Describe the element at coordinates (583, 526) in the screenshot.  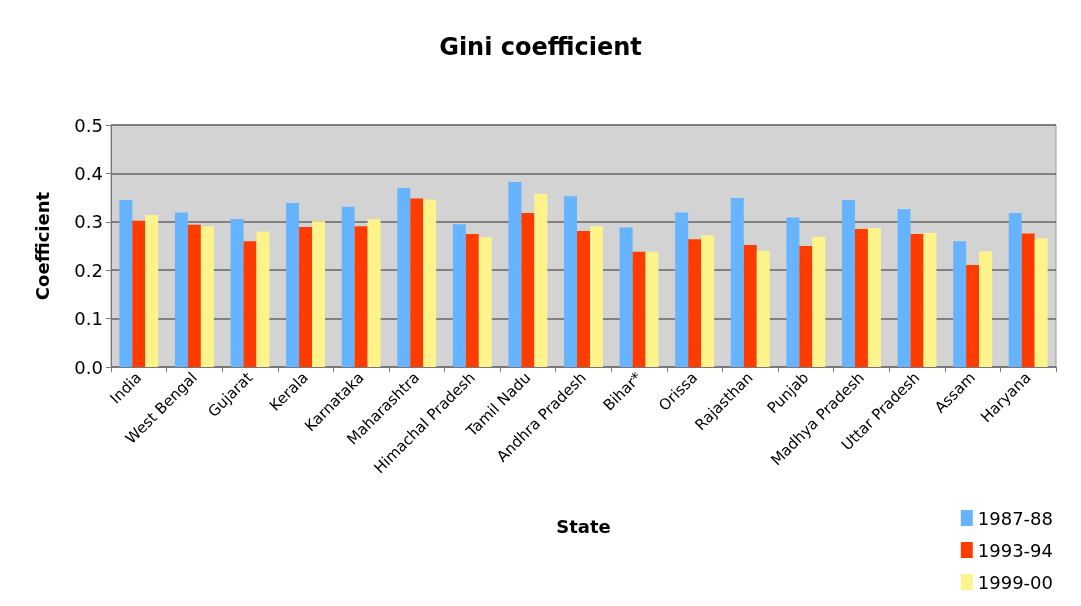
I see `x-axis-title: State` at that location.